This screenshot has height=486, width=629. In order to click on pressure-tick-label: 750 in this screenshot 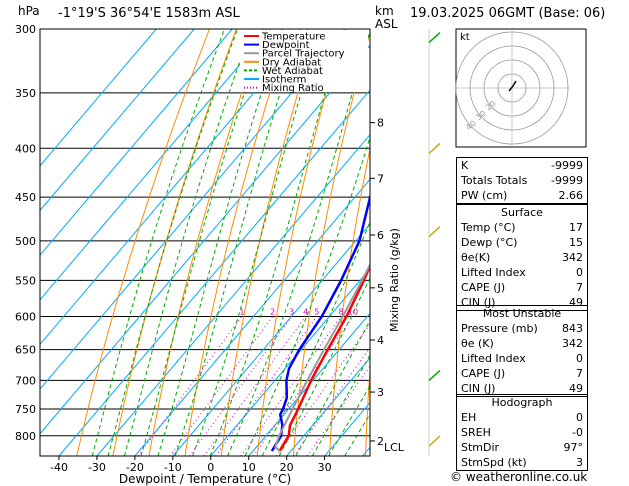, I will do `click(25, 409)`.